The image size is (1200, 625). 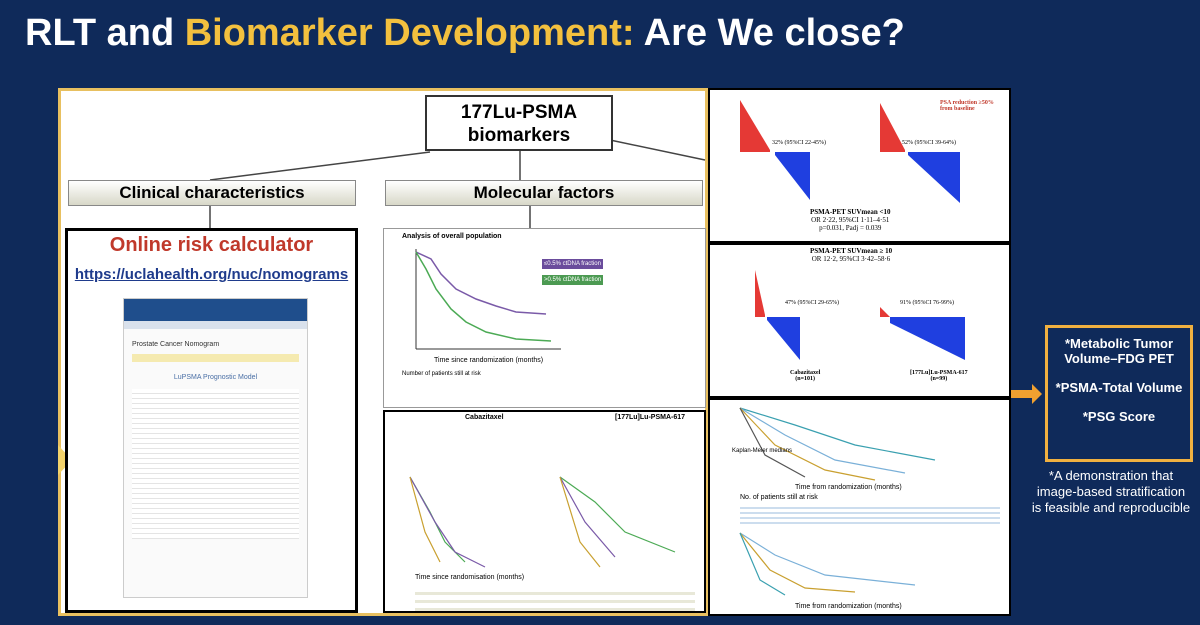 I want to click on branch-node: Molecular factors, so click(x=544, y=193).